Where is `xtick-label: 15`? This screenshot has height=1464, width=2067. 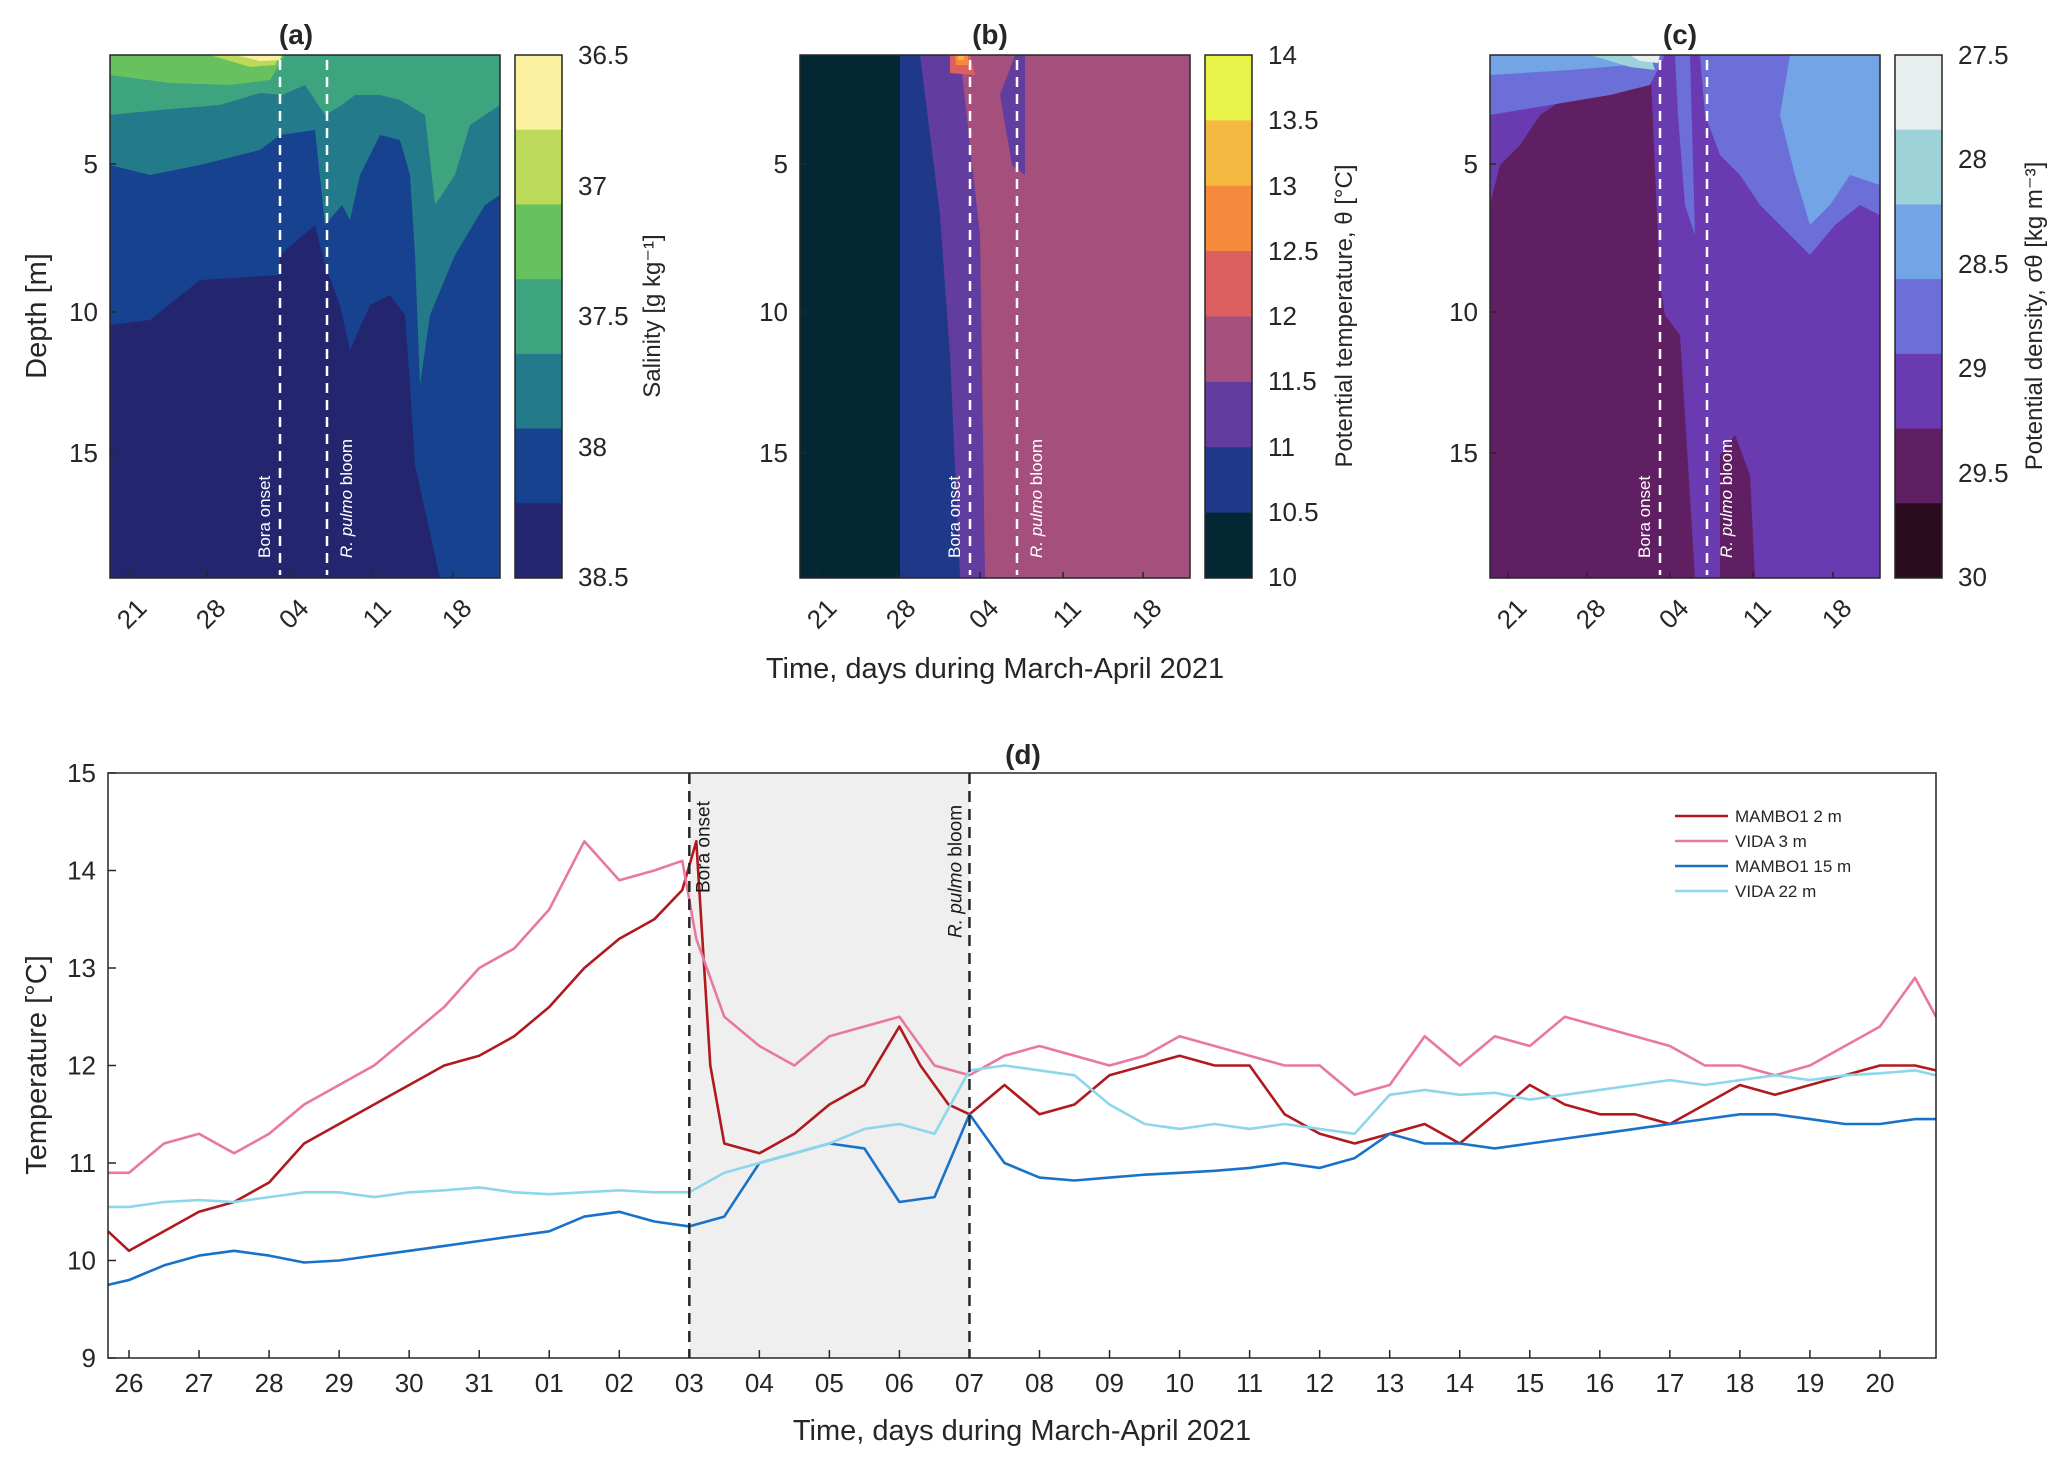 xtick-label: 15 is located at coordinates (1529, 1383).